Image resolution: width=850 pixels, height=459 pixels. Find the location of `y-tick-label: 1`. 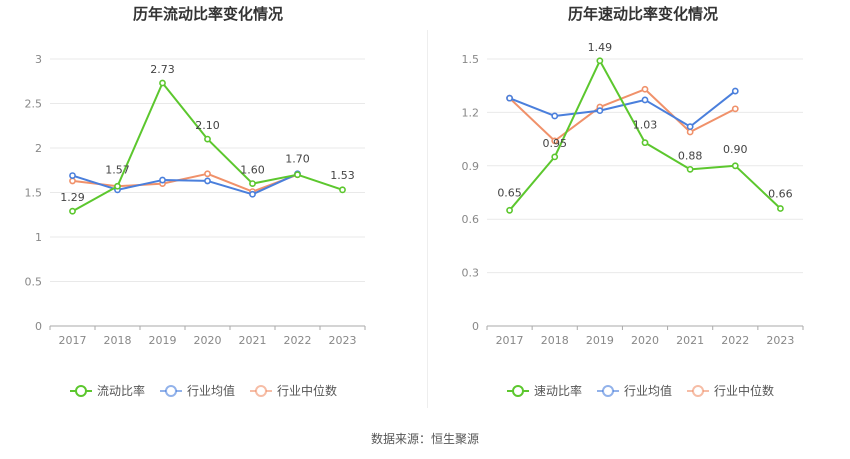

y-tick-label: 1 is located at coordinates (38, 237).